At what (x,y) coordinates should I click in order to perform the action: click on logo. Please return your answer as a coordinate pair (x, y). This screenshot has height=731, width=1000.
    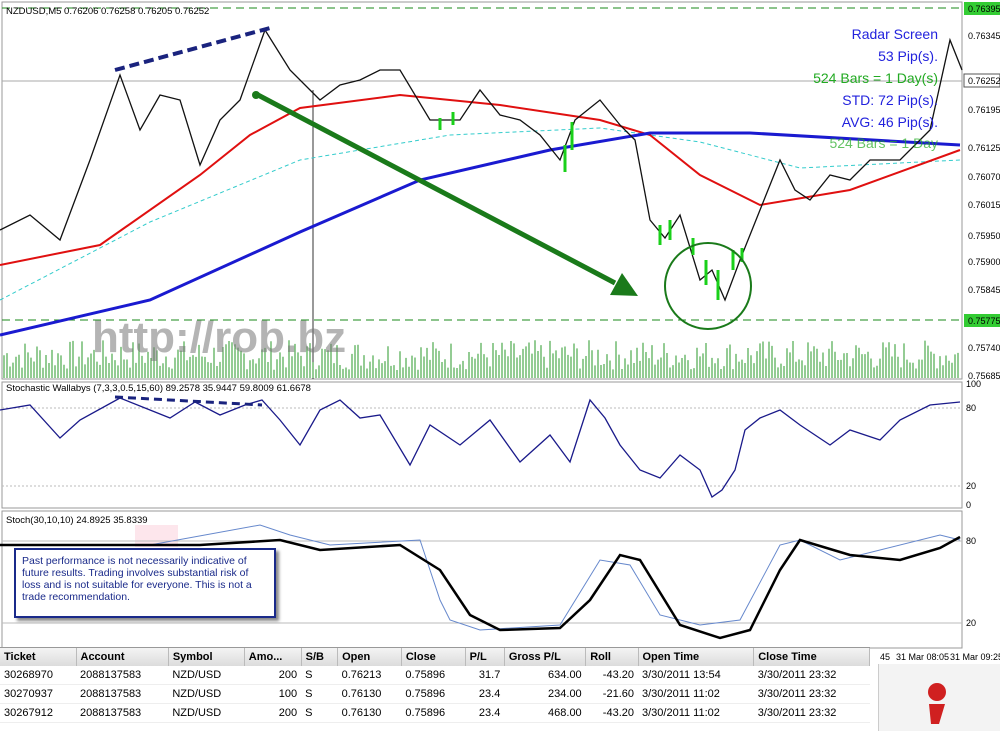
    Looking at the image, I should click on (939, 697).